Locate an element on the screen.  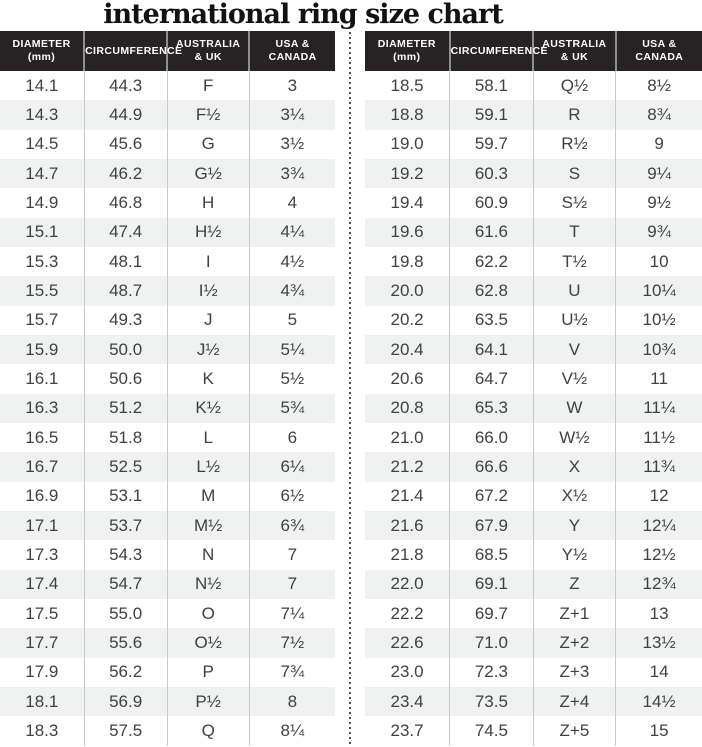
table-cell: 64.7 is located at coordinates (491, 379).